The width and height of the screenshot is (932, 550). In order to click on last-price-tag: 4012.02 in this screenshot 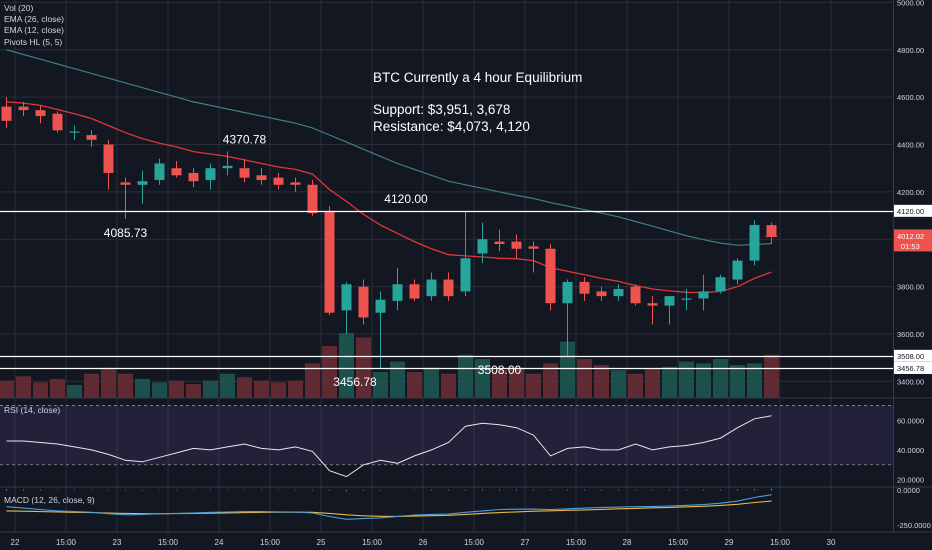, I will do `click(910, 236)`.